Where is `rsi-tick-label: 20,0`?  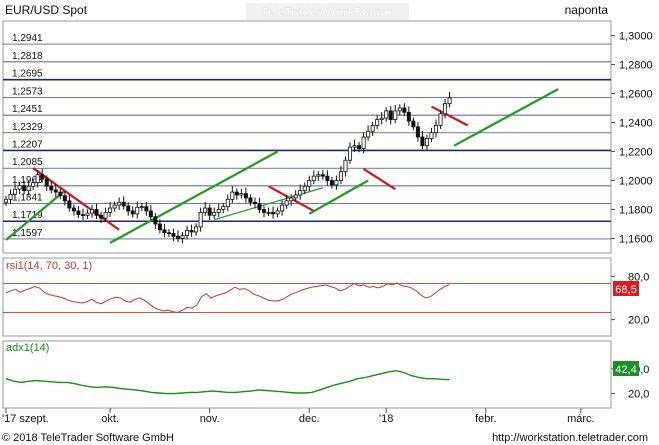 rsi-tick-label: 20,0 is located at coordinates (638, 321).